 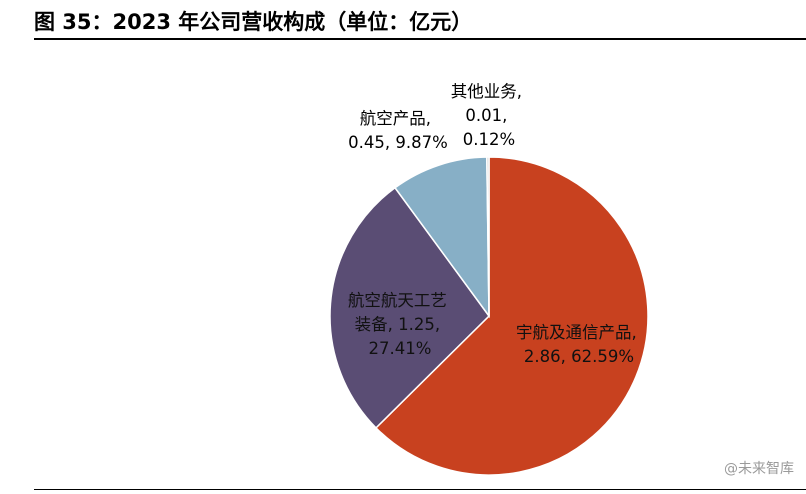 What do you see at coordinates (420, 39) in the screenshot?
I see `title-divider` at bounding box center [420, 39].